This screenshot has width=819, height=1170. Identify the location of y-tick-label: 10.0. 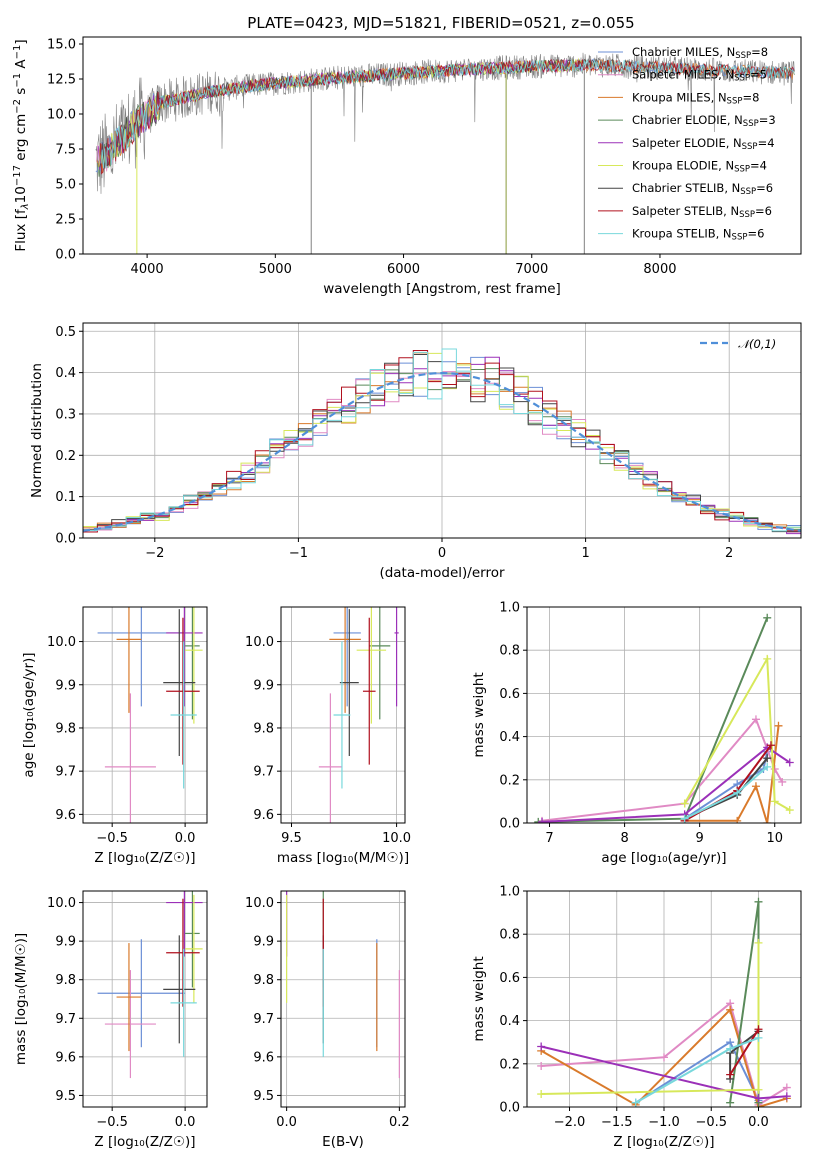
(259, 903).